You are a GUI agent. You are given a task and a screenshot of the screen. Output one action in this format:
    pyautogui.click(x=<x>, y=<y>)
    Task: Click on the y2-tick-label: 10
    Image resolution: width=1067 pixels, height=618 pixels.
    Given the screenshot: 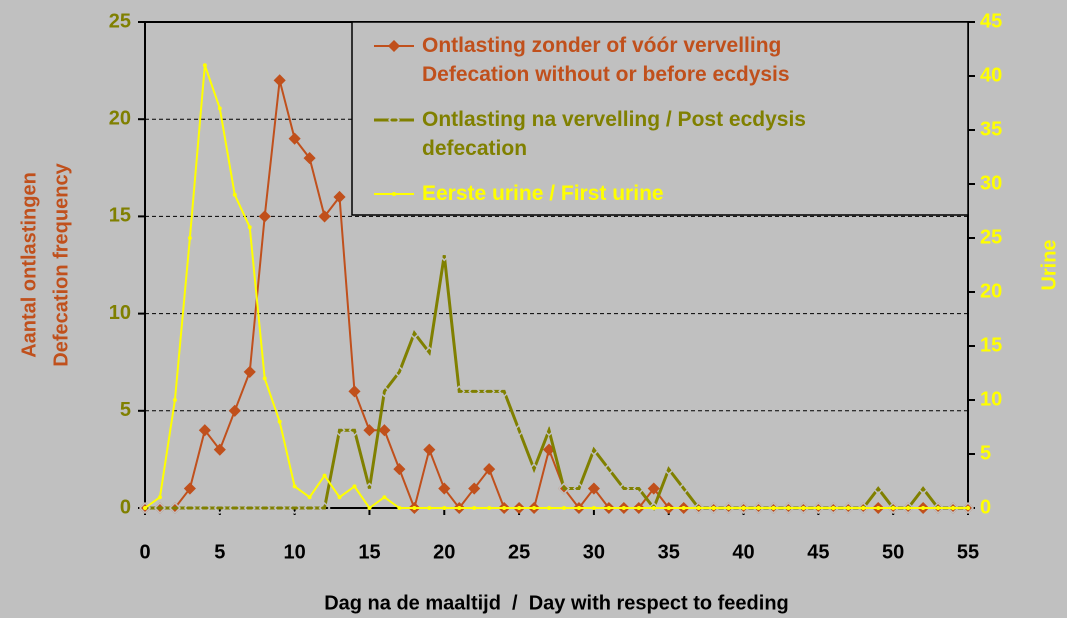 What is the action you would take?
    pyautogui.click(x=991, y=399)
    